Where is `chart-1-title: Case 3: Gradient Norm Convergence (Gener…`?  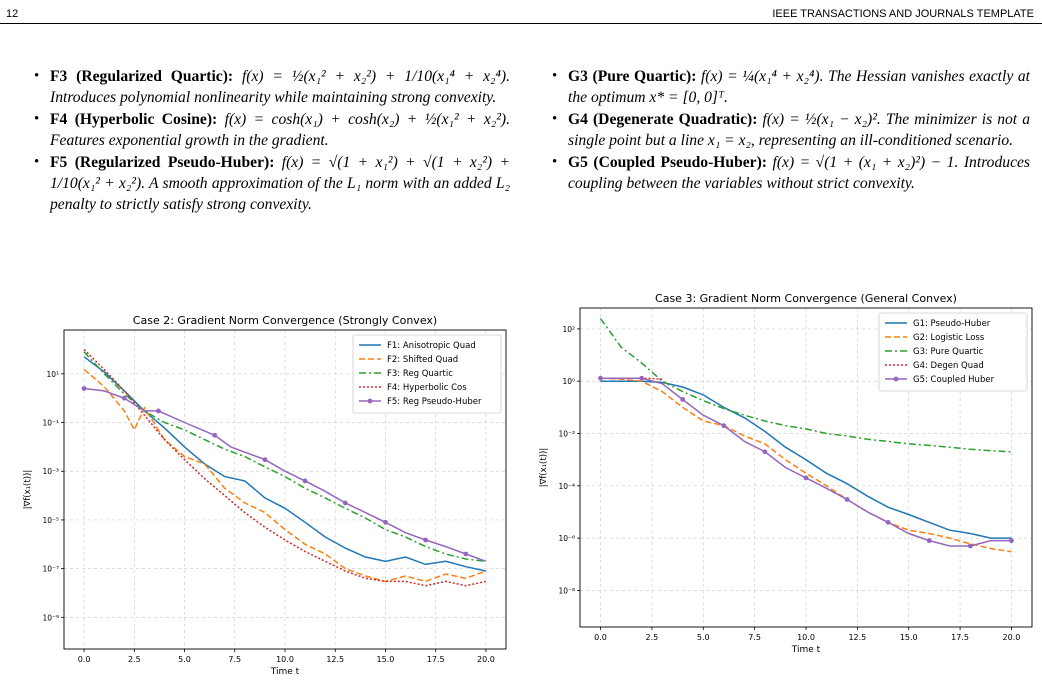 chart-1-title: Case 3: Gradient Norm Convergence (Gener… is located at coordinates (806, 298).